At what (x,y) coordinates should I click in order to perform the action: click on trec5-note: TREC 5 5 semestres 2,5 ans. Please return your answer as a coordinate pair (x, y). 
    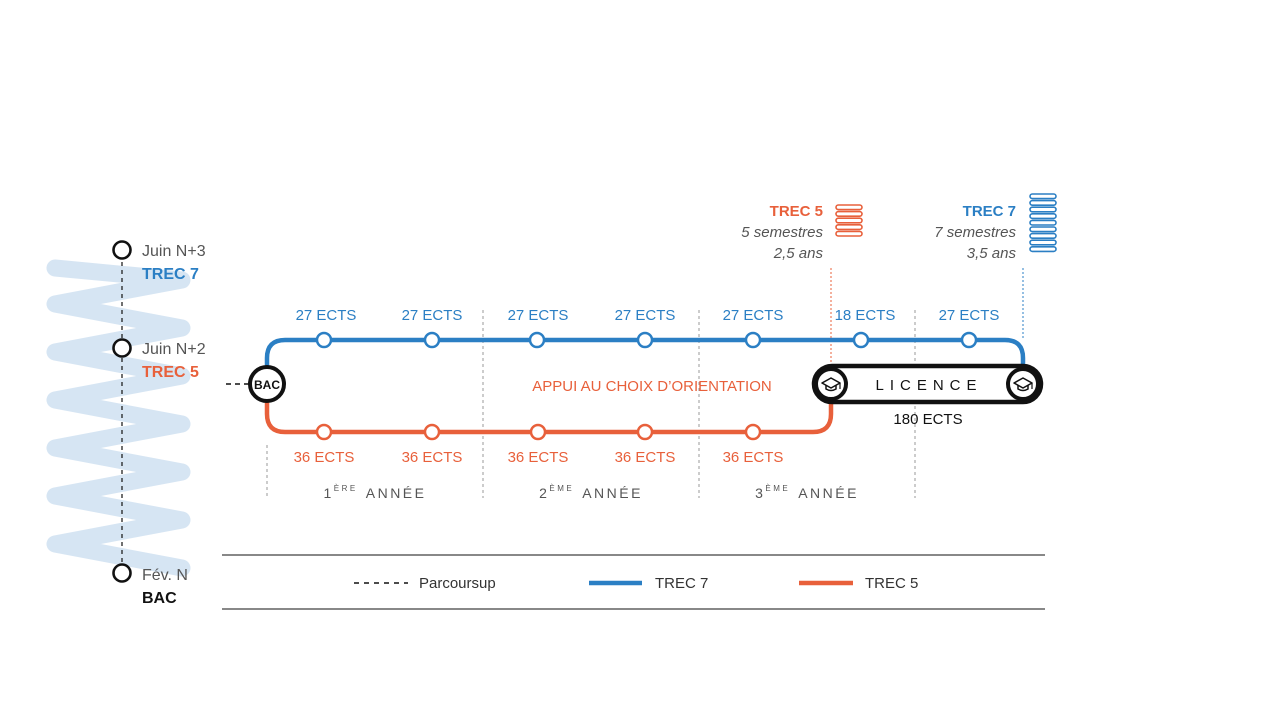
    Looking at the image, I should click on (802, 232).